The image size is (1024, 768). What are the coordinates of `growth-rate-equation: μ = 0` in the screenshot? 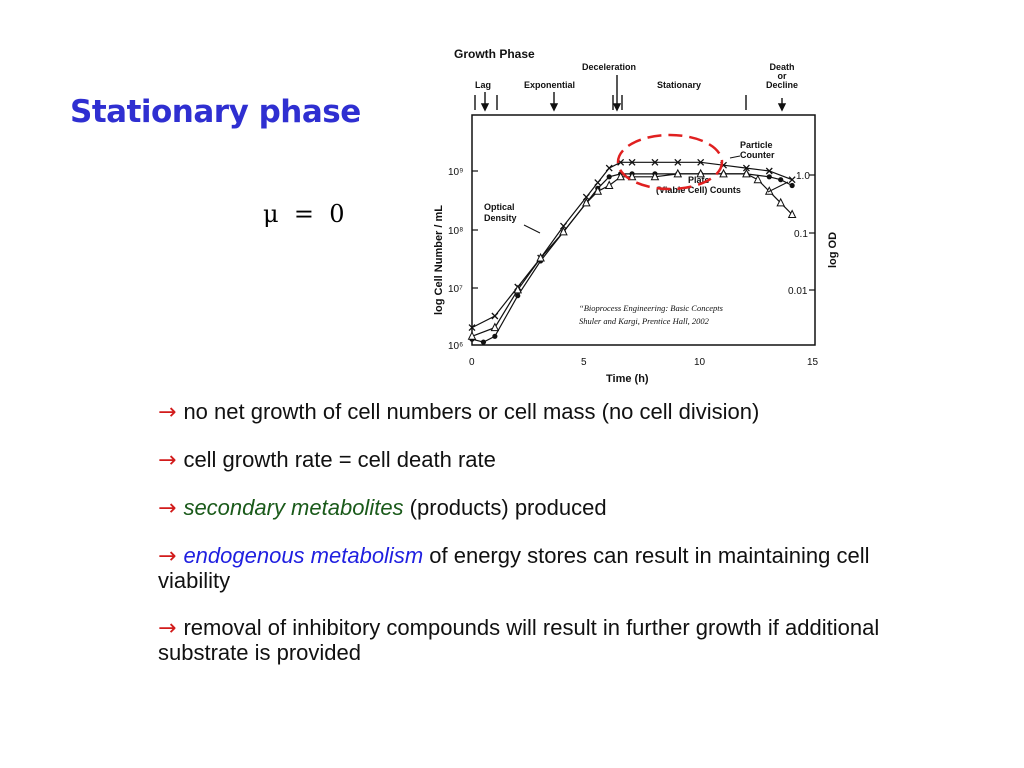 It's located at (304, 214).